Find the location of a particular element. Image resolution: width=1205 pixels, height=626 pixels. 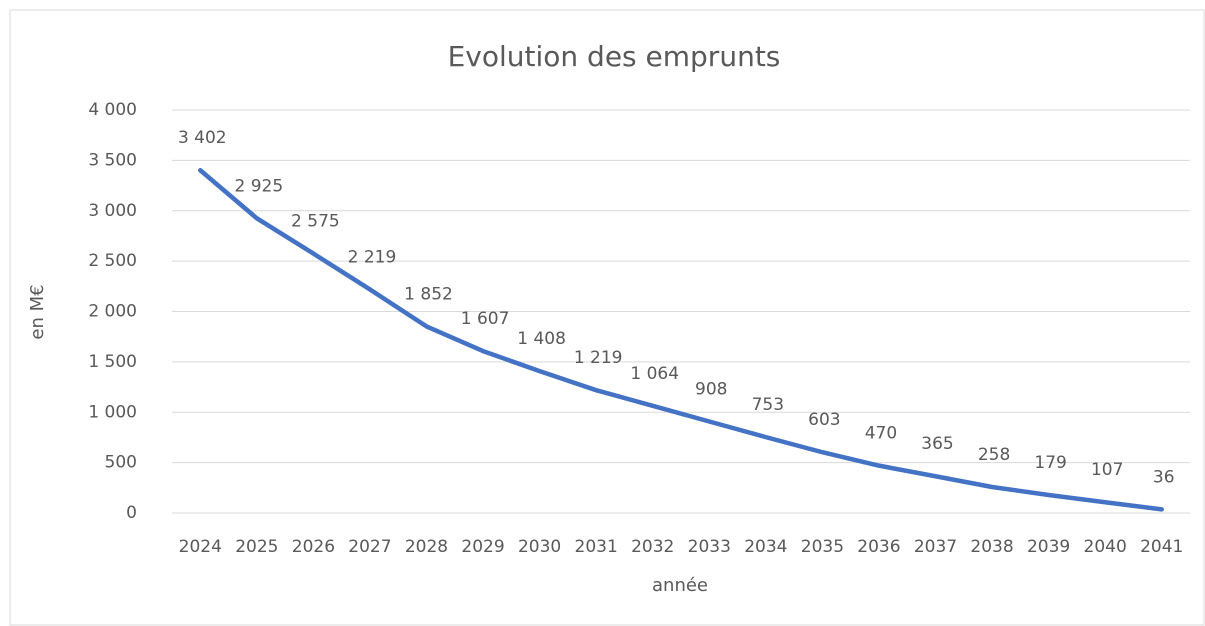

x-tick-label: 2026 is located at coordinates (313, 547).